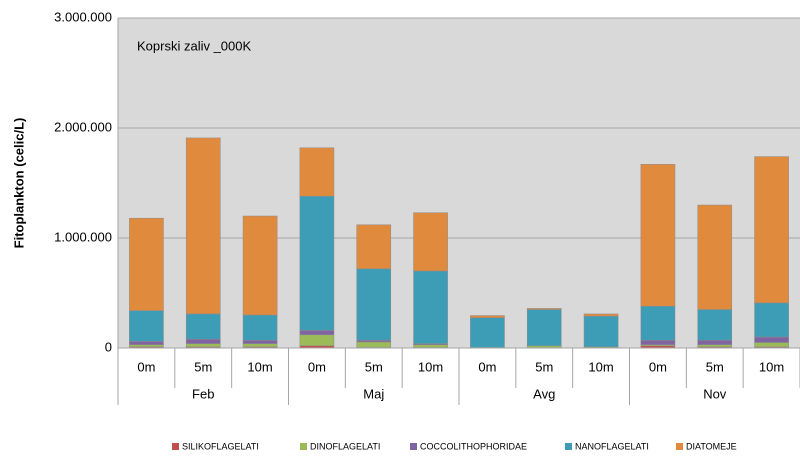  What do you see at coordinates (220, 446) in the screenshot?
I see `legend-label: SILIKOFLAGELATI` at bounding box center [220, 446].